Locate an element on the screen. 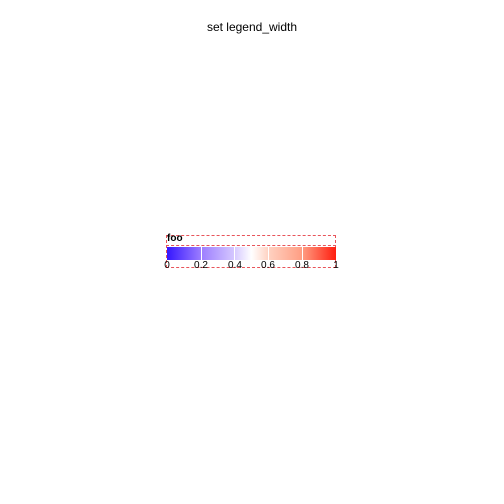 This screenshot has height=504, width=504. legend-tick-label: 0 is located at coordinates (167, 265).